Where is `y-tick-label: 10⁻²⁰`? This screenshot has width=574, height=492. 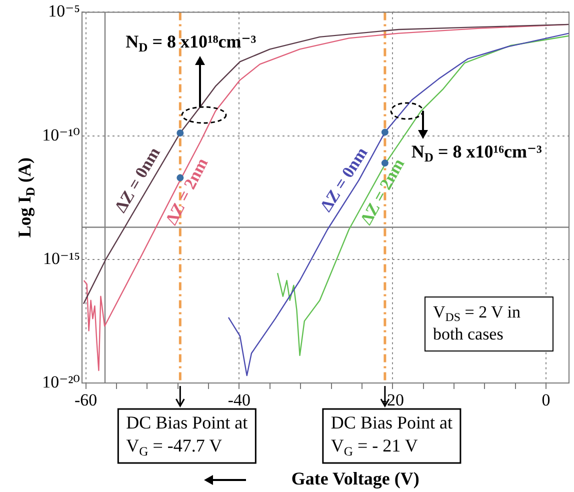
y-tick-label: 10⁻²⁰ is located at coordinates (61, 382).